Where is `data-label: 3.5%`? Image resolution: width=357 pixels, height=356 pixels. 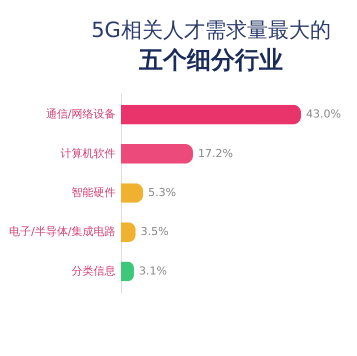
data-label: 3.5% is located at coordinates (154, 231).